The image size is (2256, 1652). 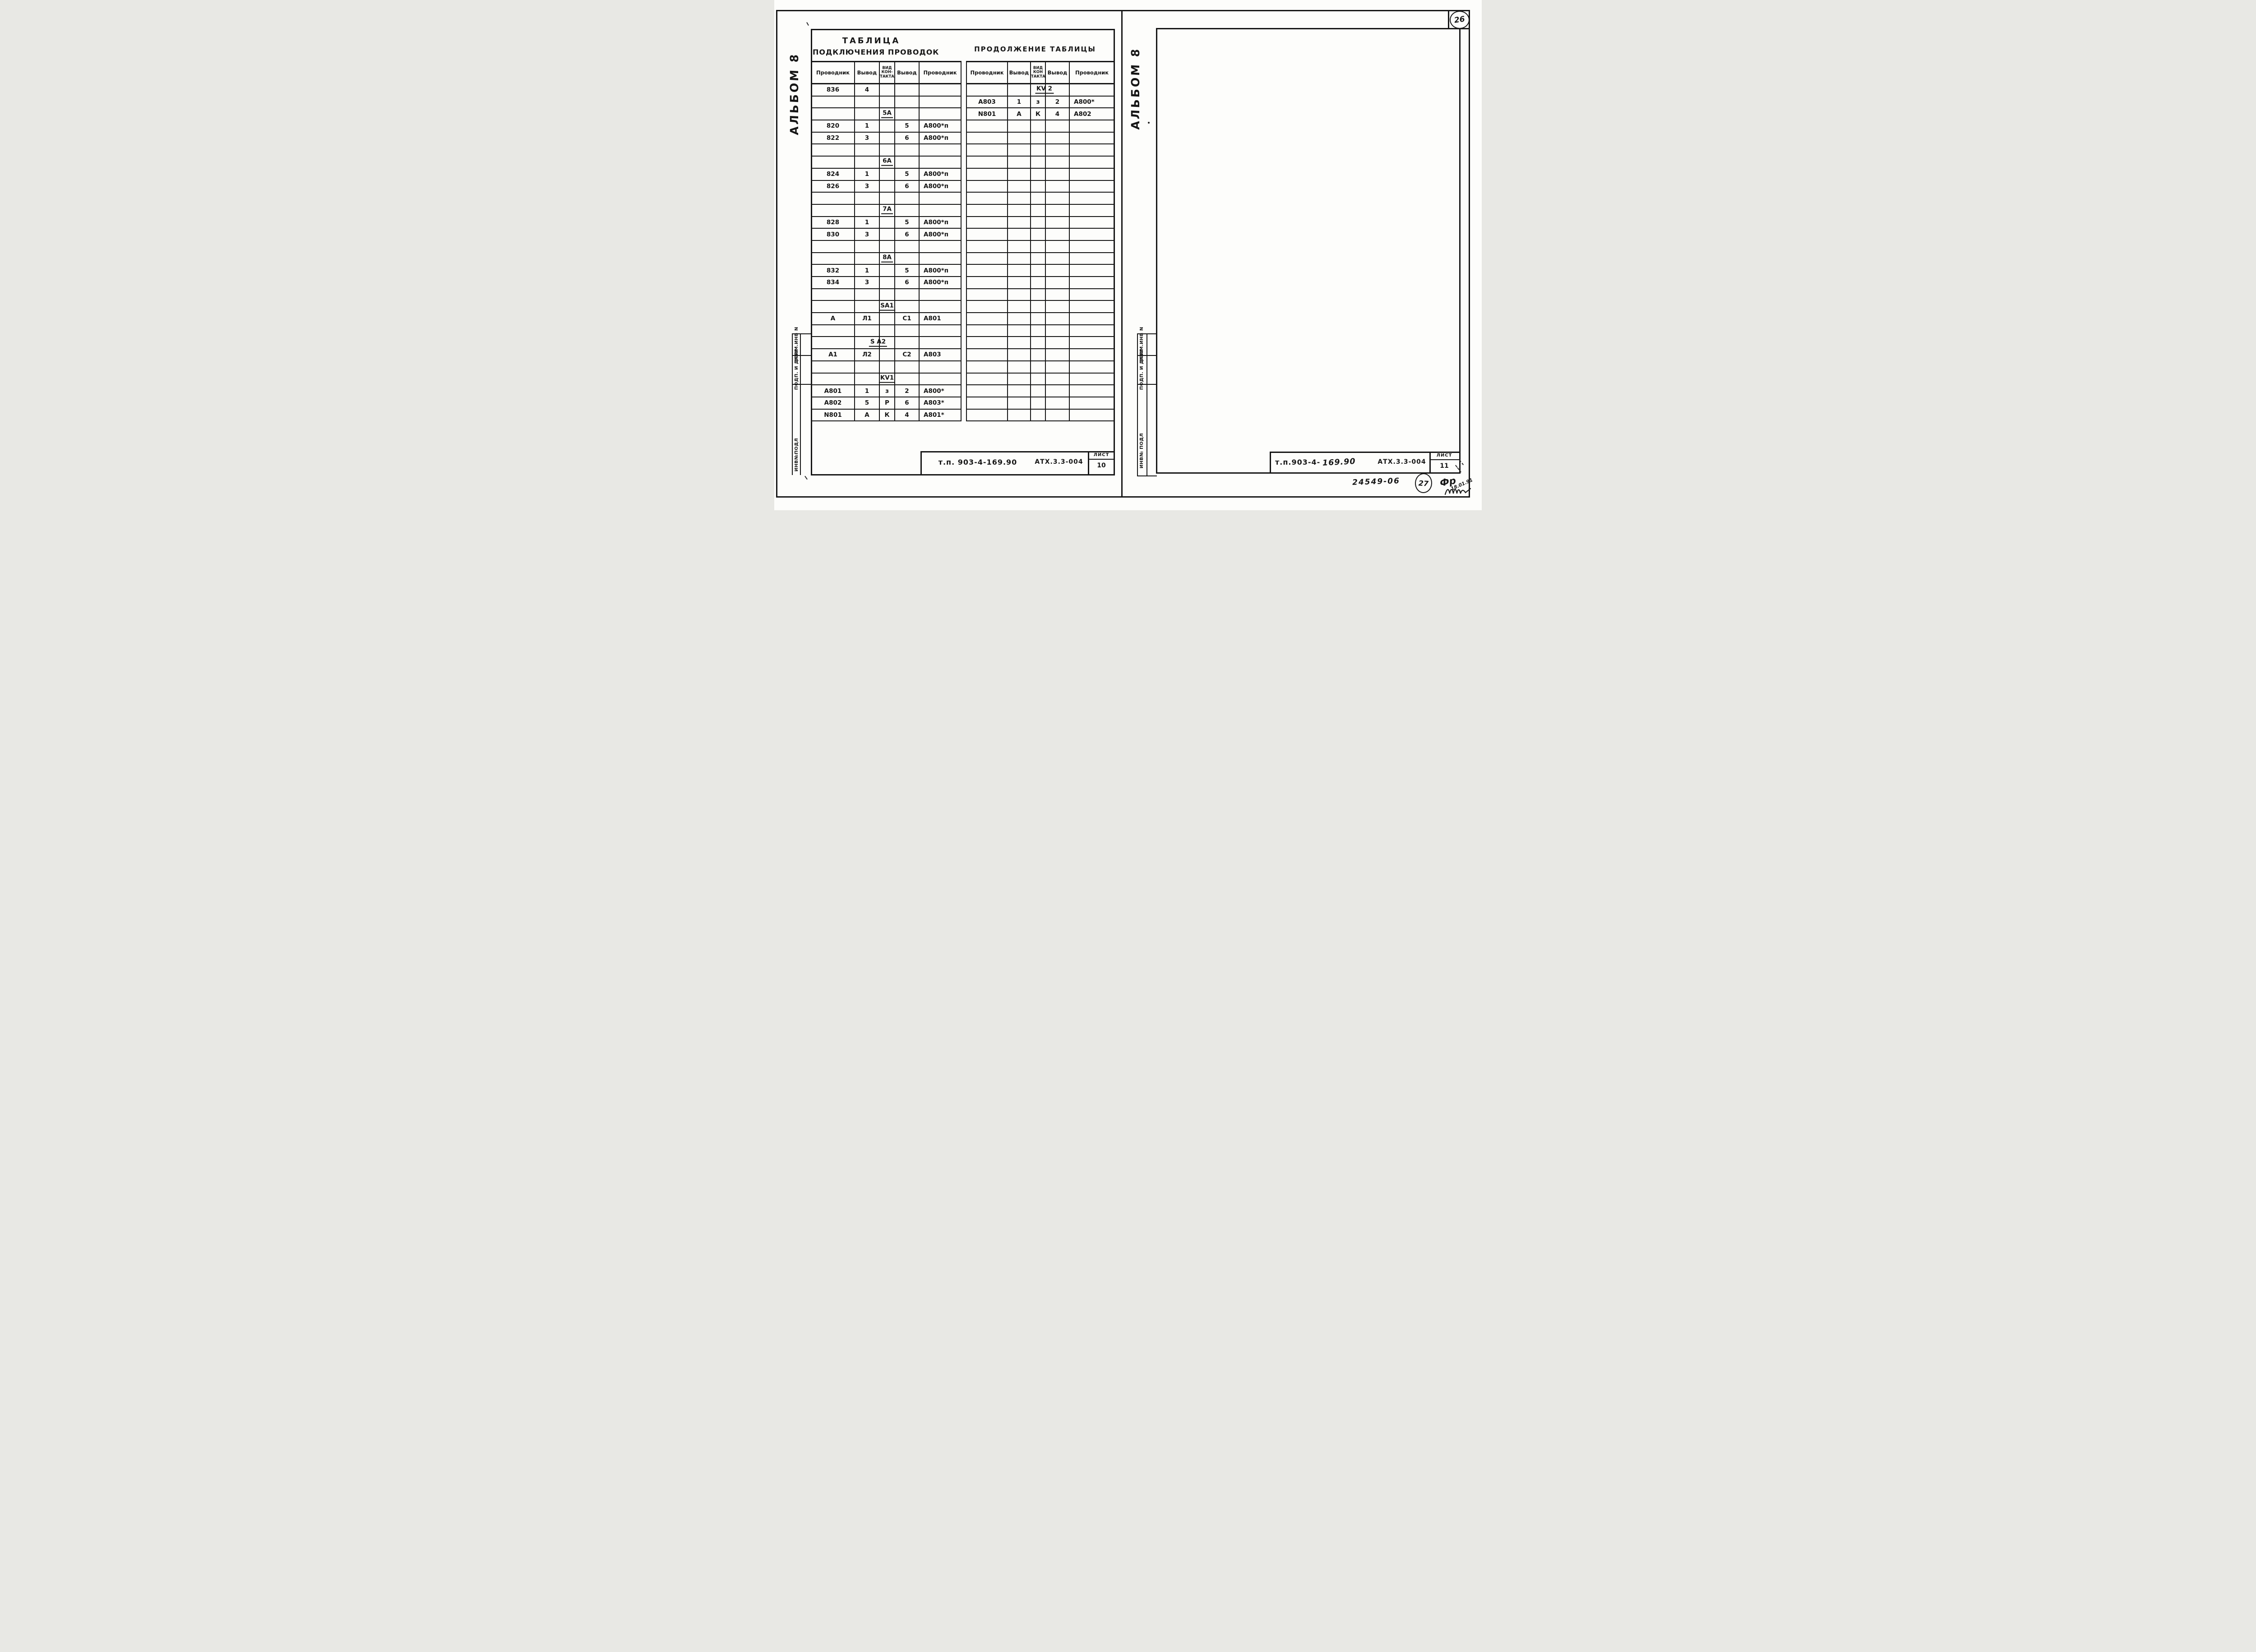 What do you see at coordinates (867, 354) in the screenshot?
I see `table-cell: Л2` at bounding box center [867, 354].